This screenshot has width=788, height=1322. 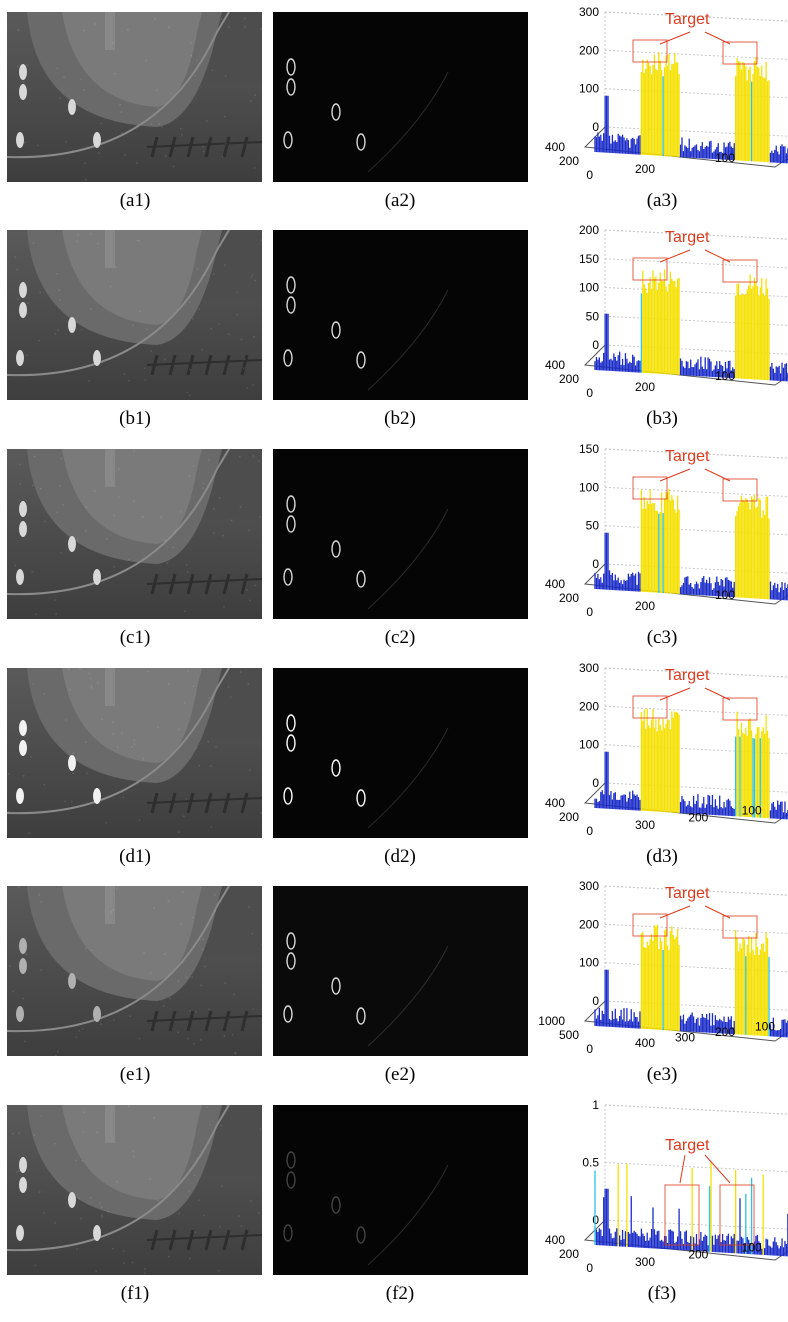 What do you see at coordinates (645, 1043) in the screenshot?
I see `x-tick-label: 400` at bounding box center [645, 1043].